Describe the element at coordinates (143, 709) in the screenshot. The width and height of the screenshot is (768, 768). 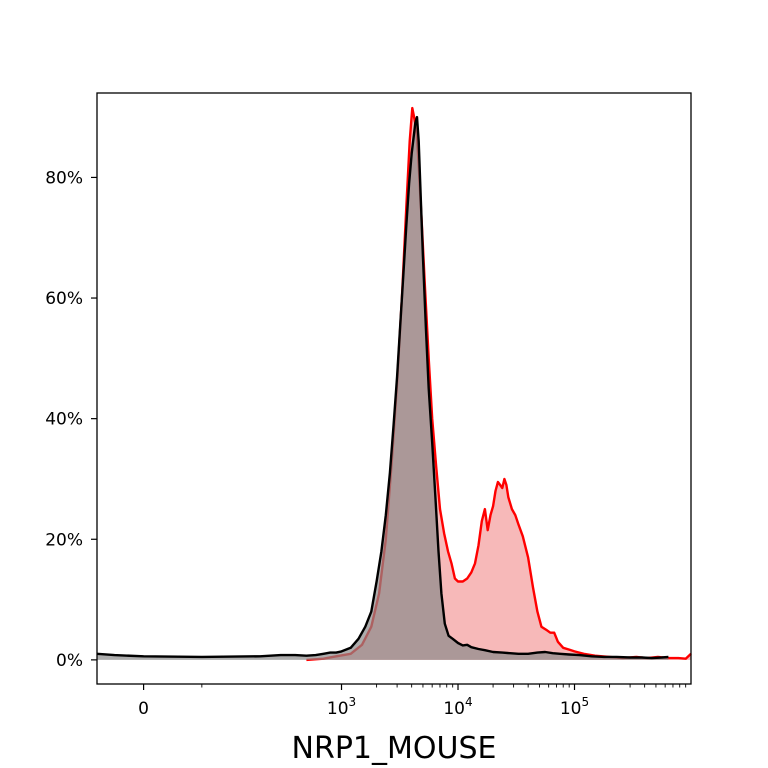
I see `x-tick-label: 0` at that location.